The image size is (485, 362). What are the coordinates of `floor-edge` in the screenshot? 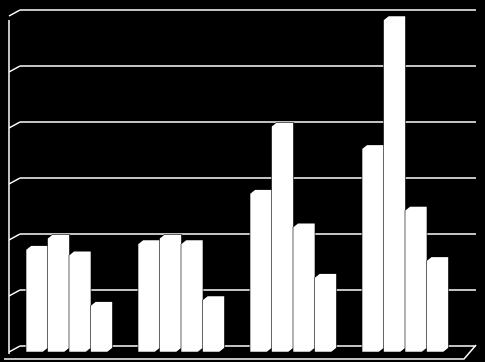 It's located at (240, 352).